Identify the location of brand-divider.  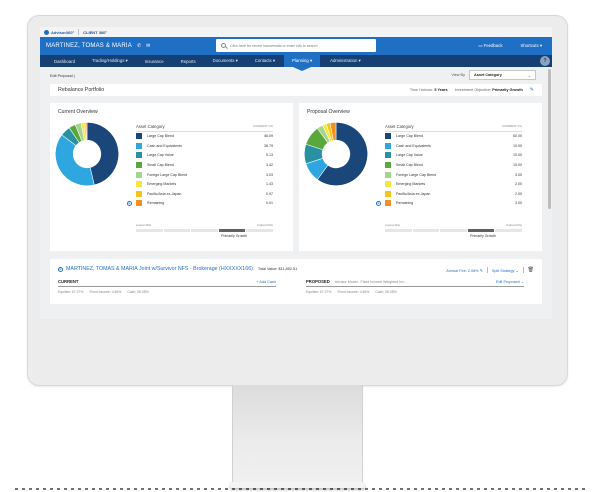
(79, 32).